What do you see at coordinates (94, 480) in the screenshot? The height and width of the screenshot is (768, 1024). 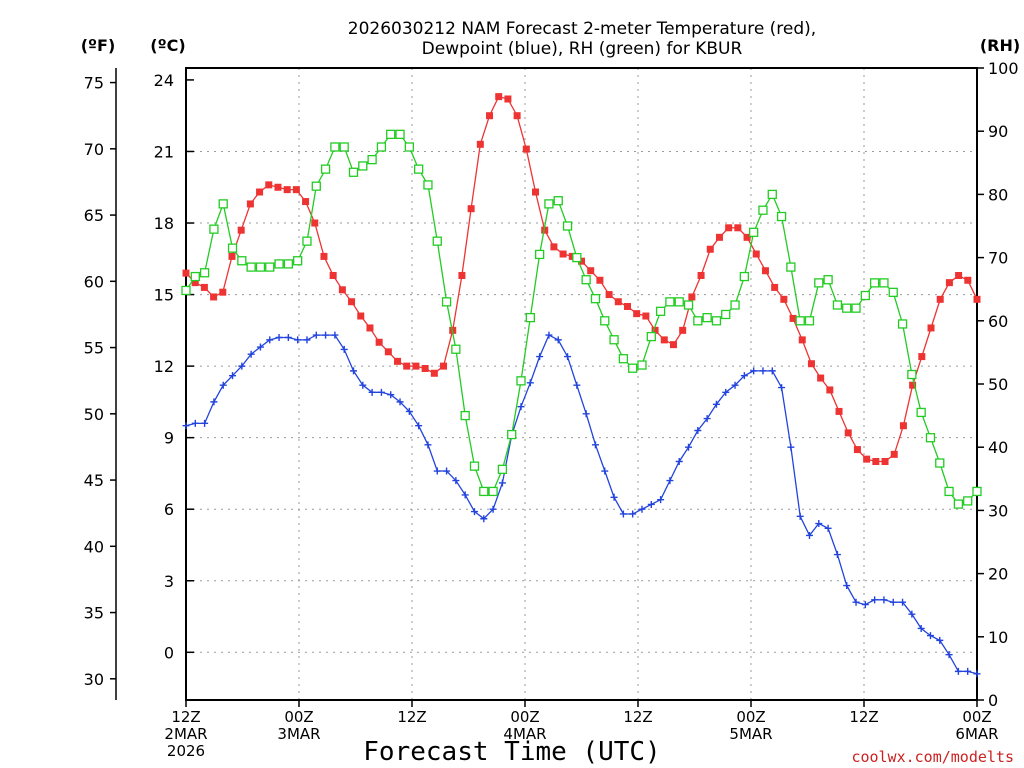 I see `fahrenheit-tick-label: 45` at bounding box center [94, 480].